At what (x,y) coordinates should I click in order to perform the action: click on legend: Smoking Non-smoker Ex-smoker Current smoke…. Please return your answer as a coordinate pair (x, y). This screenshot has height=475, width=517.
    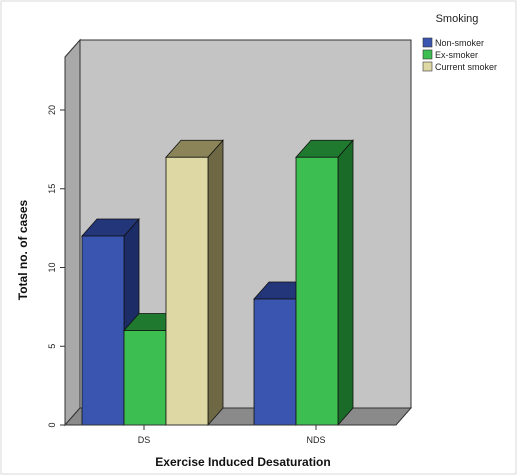
    Looking at the image, I should click on (459, 42).